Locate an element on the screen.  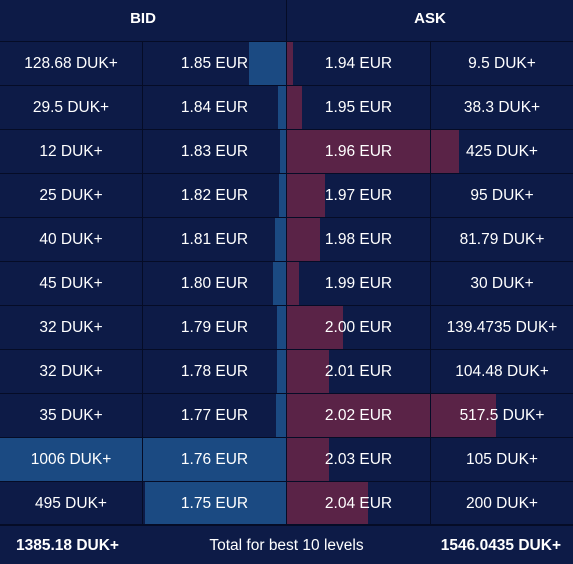
ask-amount: 200 DUK+ is located at coordinates (502, 503).